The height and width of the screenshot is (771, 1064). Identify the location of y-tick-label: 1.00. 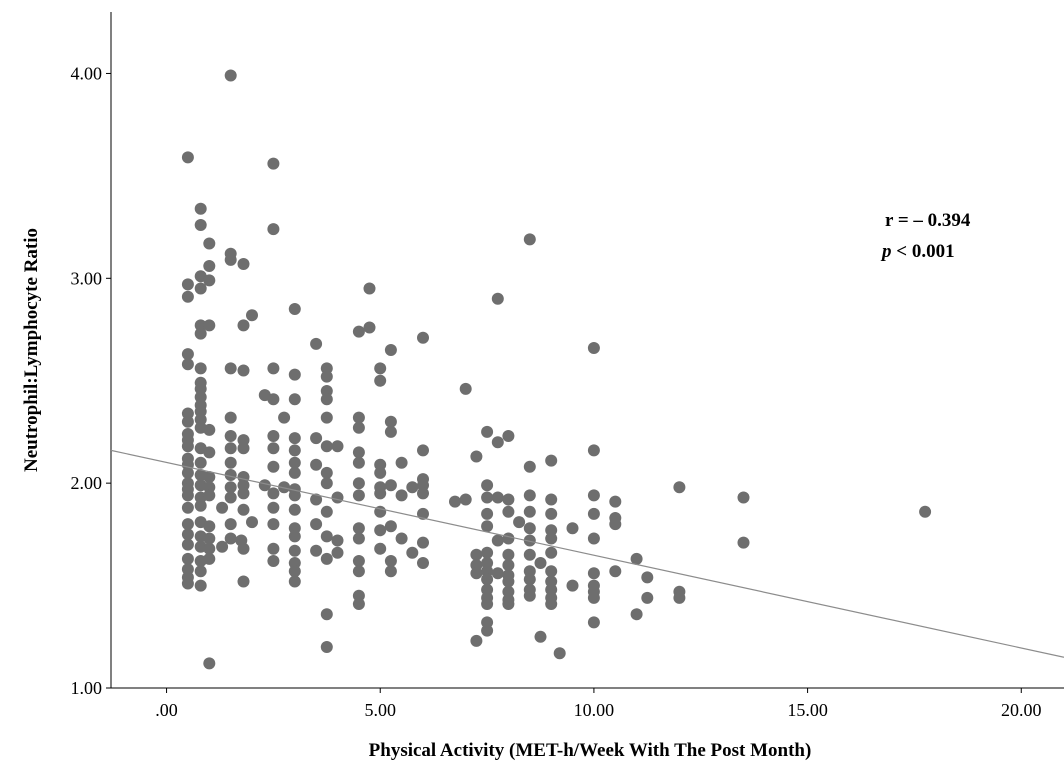
(87, 688).